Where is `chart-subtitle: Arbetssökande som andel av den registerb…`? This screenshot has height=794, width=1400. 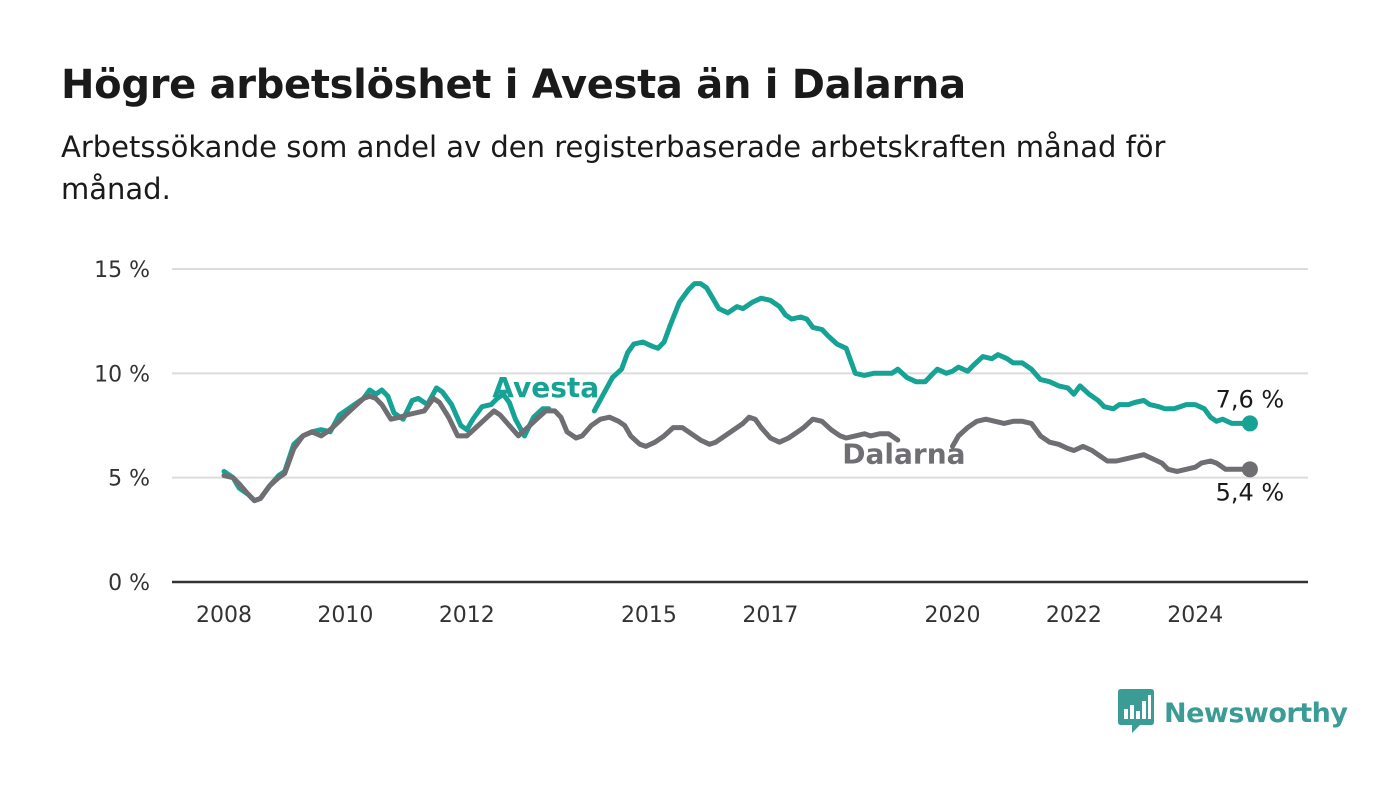
chart-subtitle: Arbetssökande som andel av den registerb… is located at coordinates (613, 168).